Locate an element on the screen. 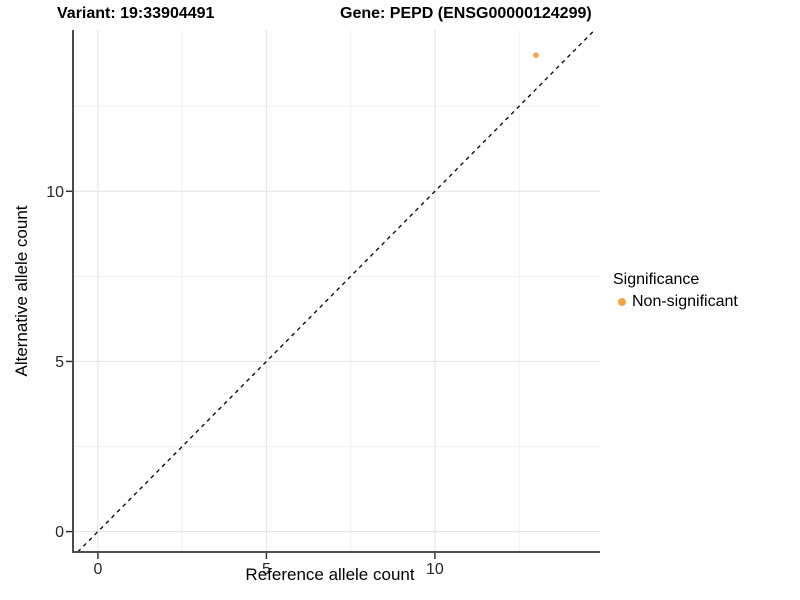 This screenshot has width=800, height=600. gene-title: Gene: PEPD (ENSG00000124299) is located at coordinates (466, 13).